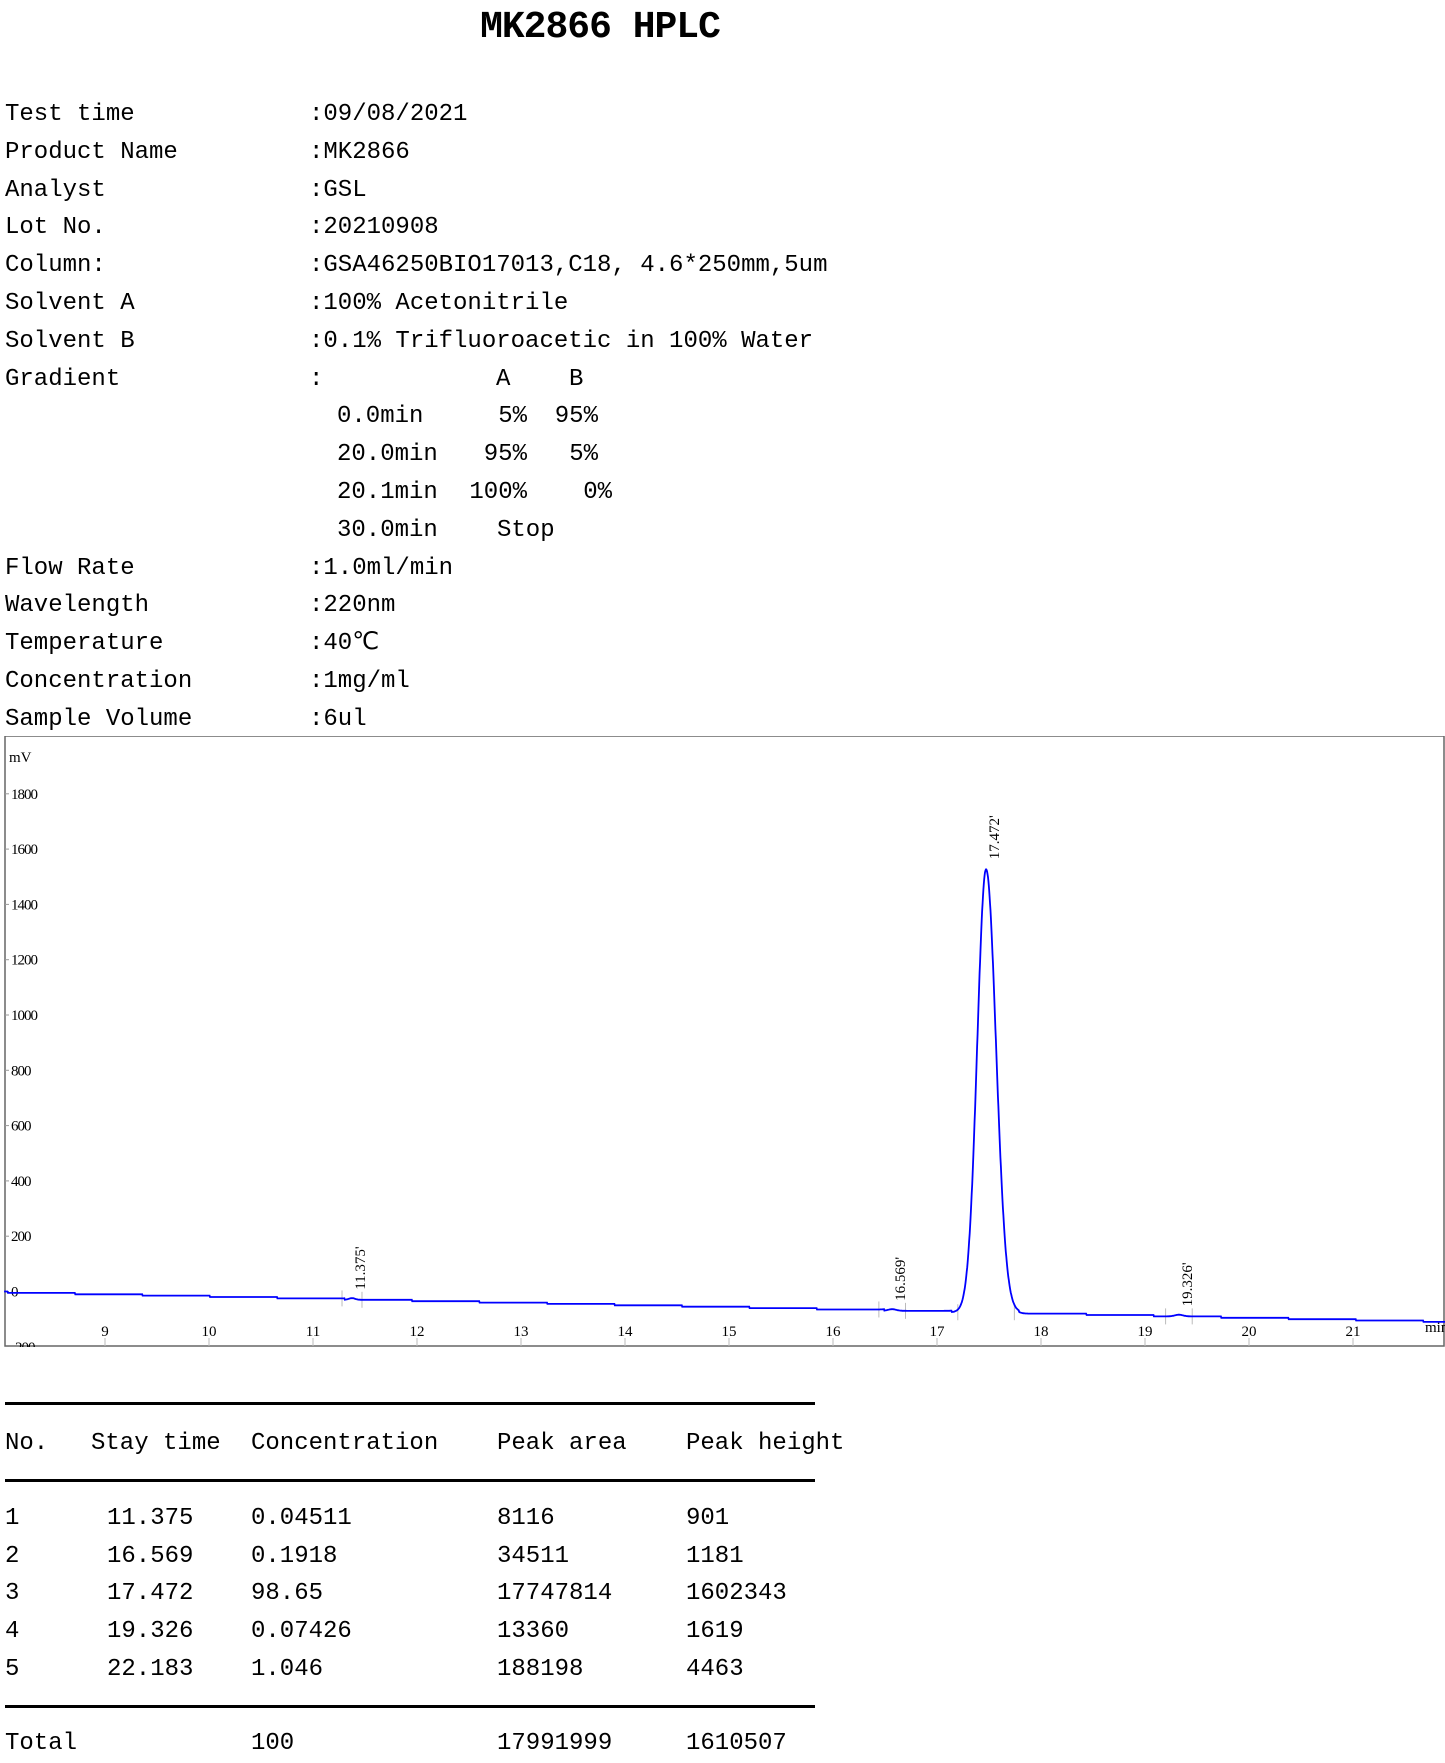  I want to click on cell-concentration: 98.65, so click(287, 1594).